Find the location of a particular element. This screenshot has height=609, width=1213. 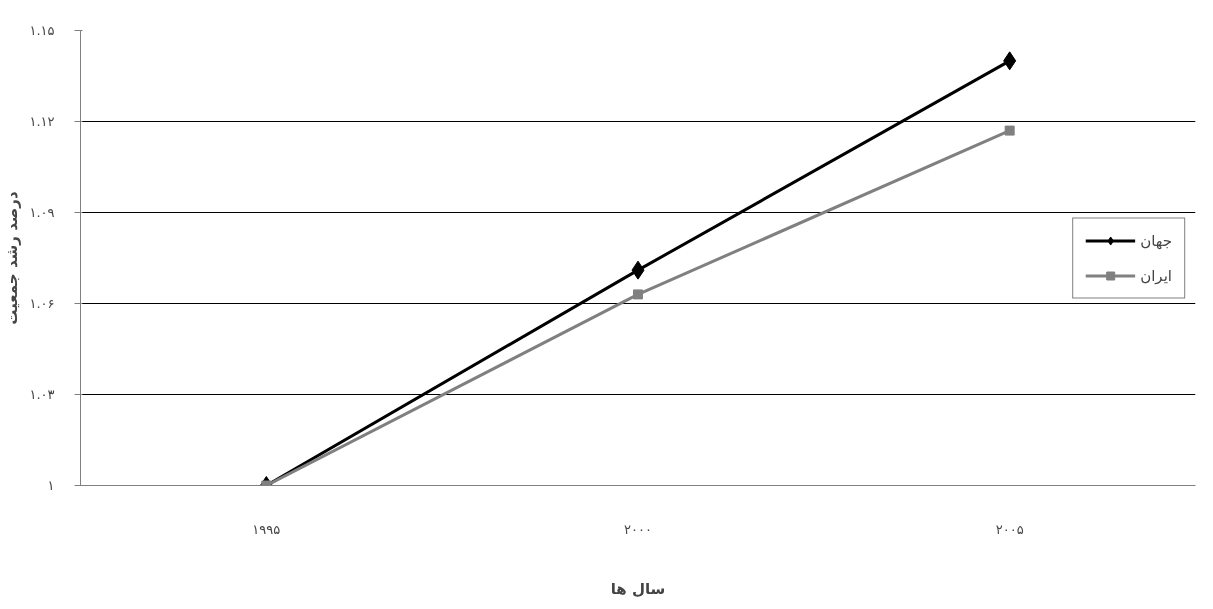

y-tick-label: ۱.۰۹ is located at coordinates (42, 212).